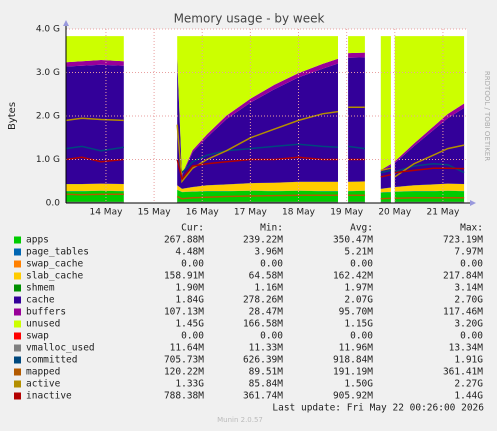  Describe the element at coordinates (37, 336) in the screenshot. I see `legend-label: swap` at that location.